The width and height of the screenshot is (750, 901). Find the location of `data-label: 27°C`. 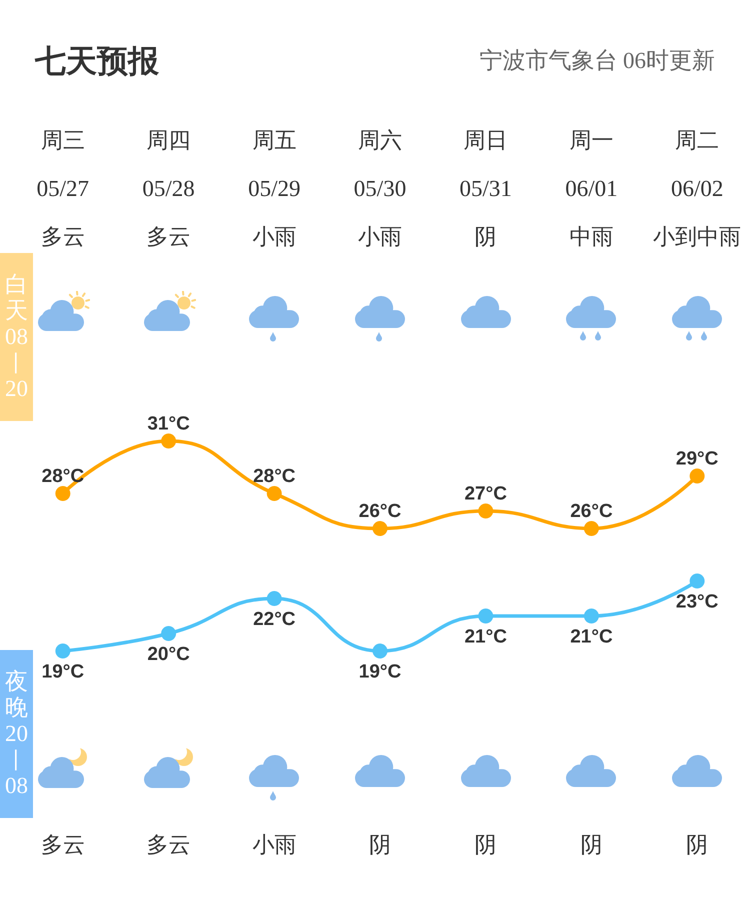

data-label: 27°C is located at coordinates (486, 494).